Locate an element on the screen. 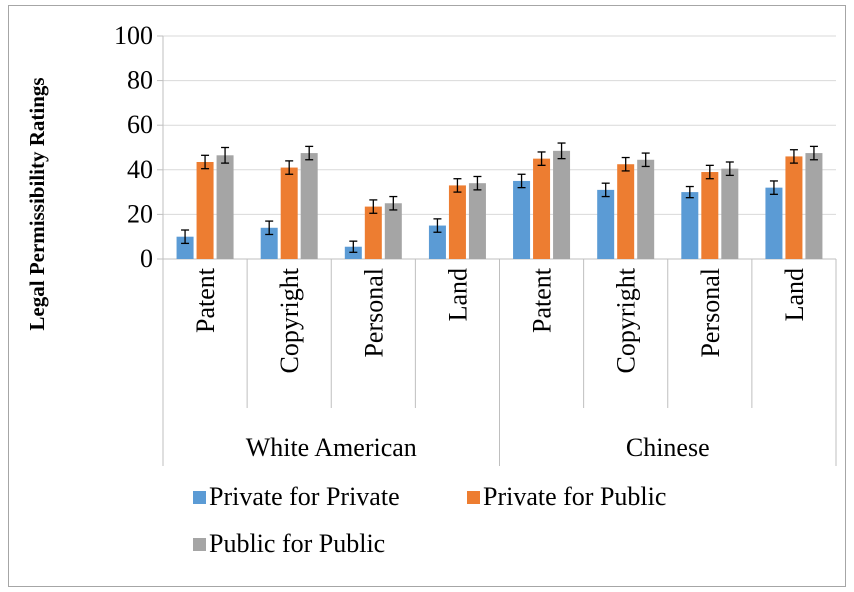 The image size is (854, 592). y-axis-label: Legal Permissibility Ratings is located at coordinates (37, 203).